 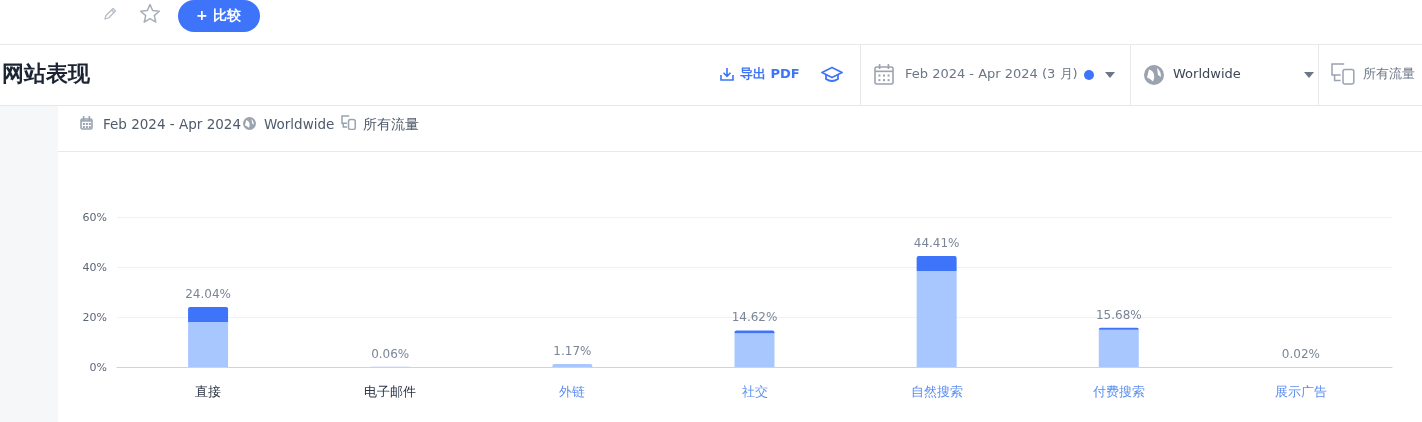 I want to click on total-label: 44.41%, so click(x=936, y=242).